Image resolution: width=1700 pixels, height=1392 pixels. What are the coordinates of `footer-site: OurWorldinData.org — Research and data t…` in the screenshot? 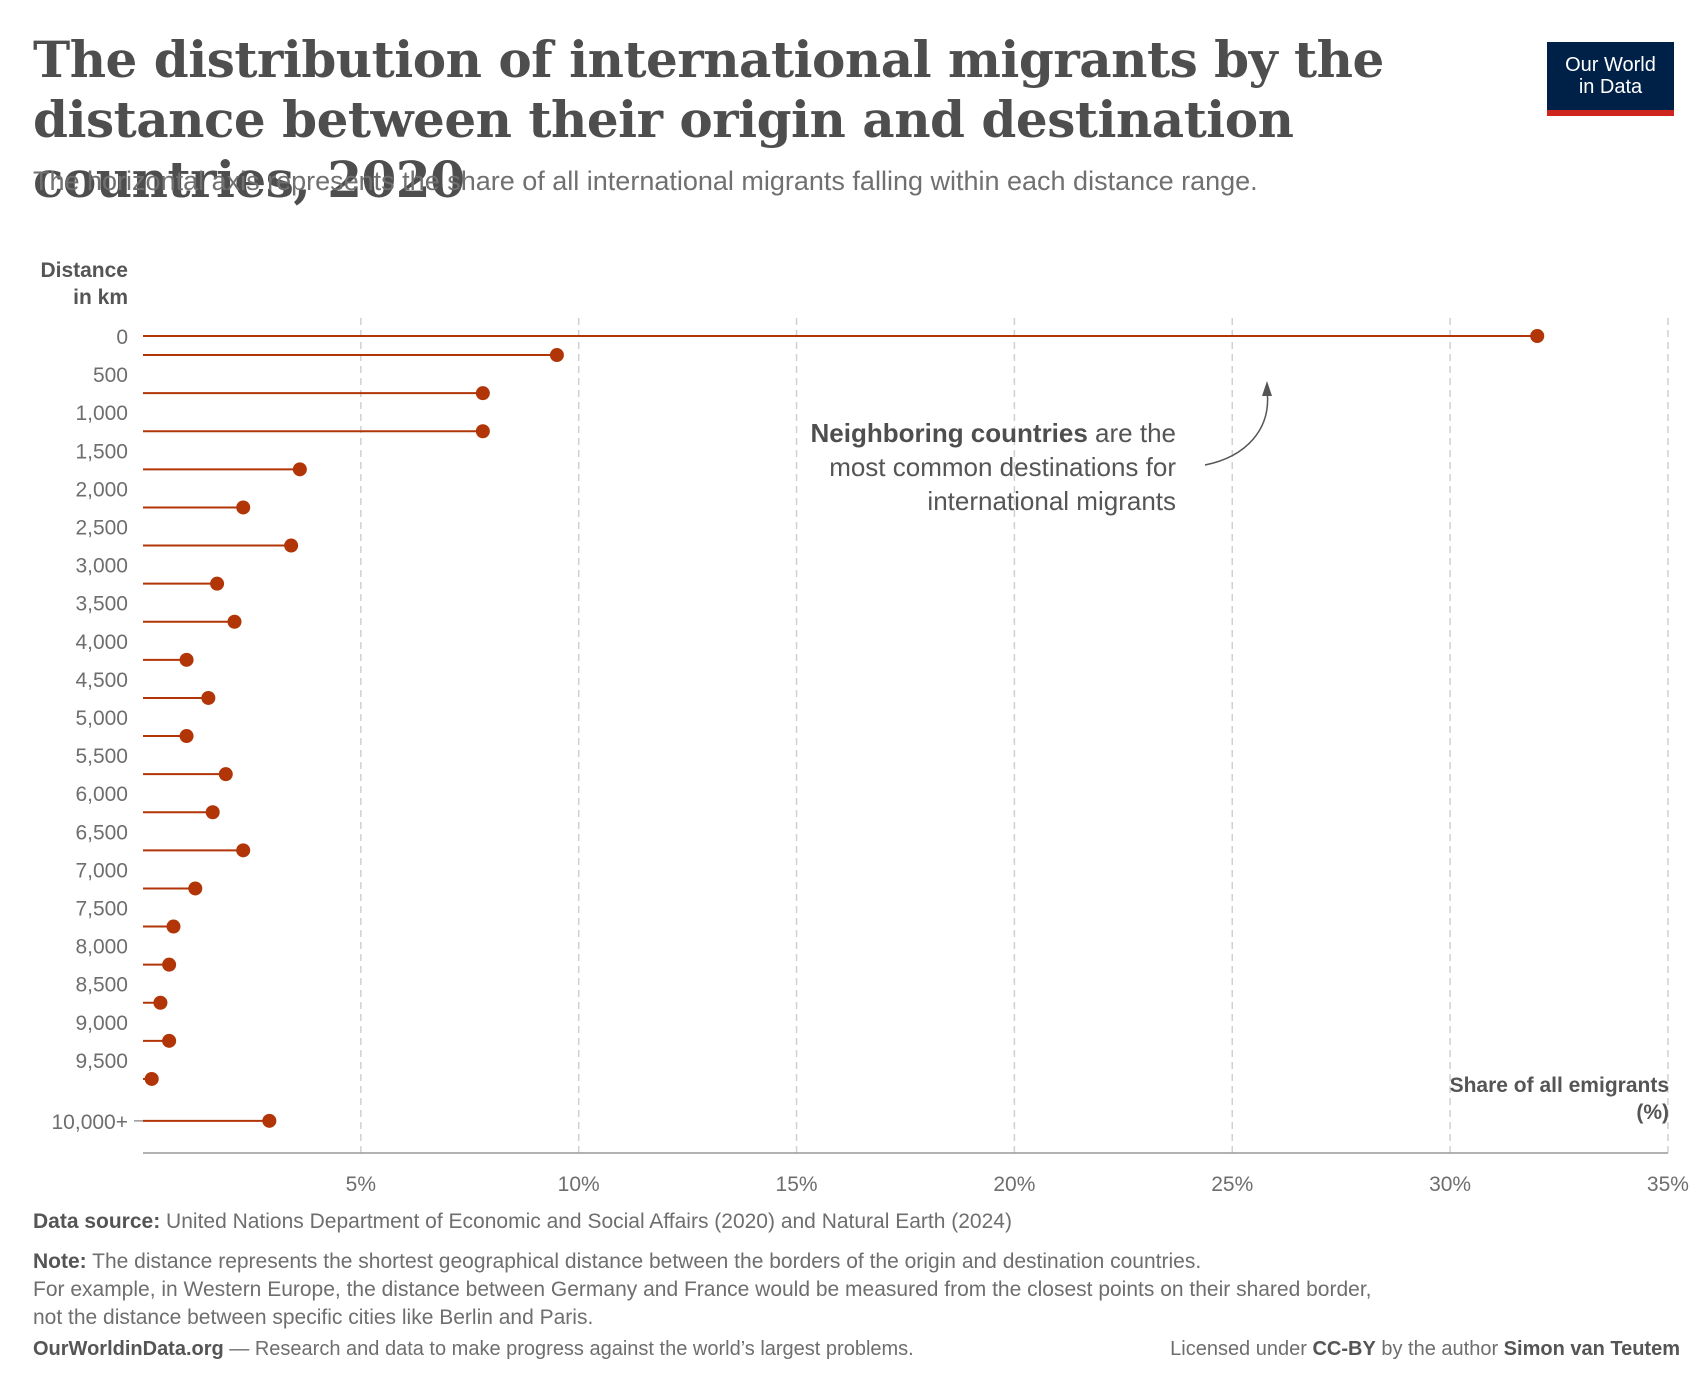 It's located at (473, 1349).